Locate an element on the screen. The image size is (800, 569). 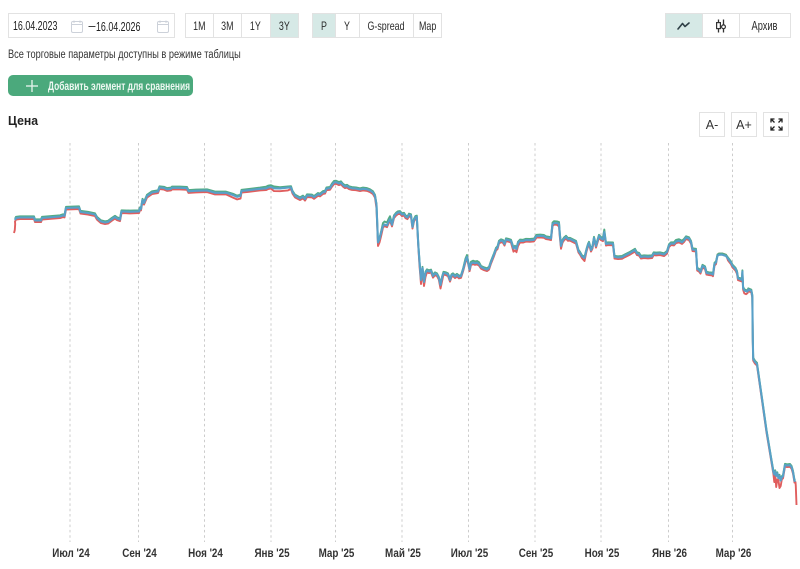
svg-text: Янв '25 is located at coordinates (271, 553).